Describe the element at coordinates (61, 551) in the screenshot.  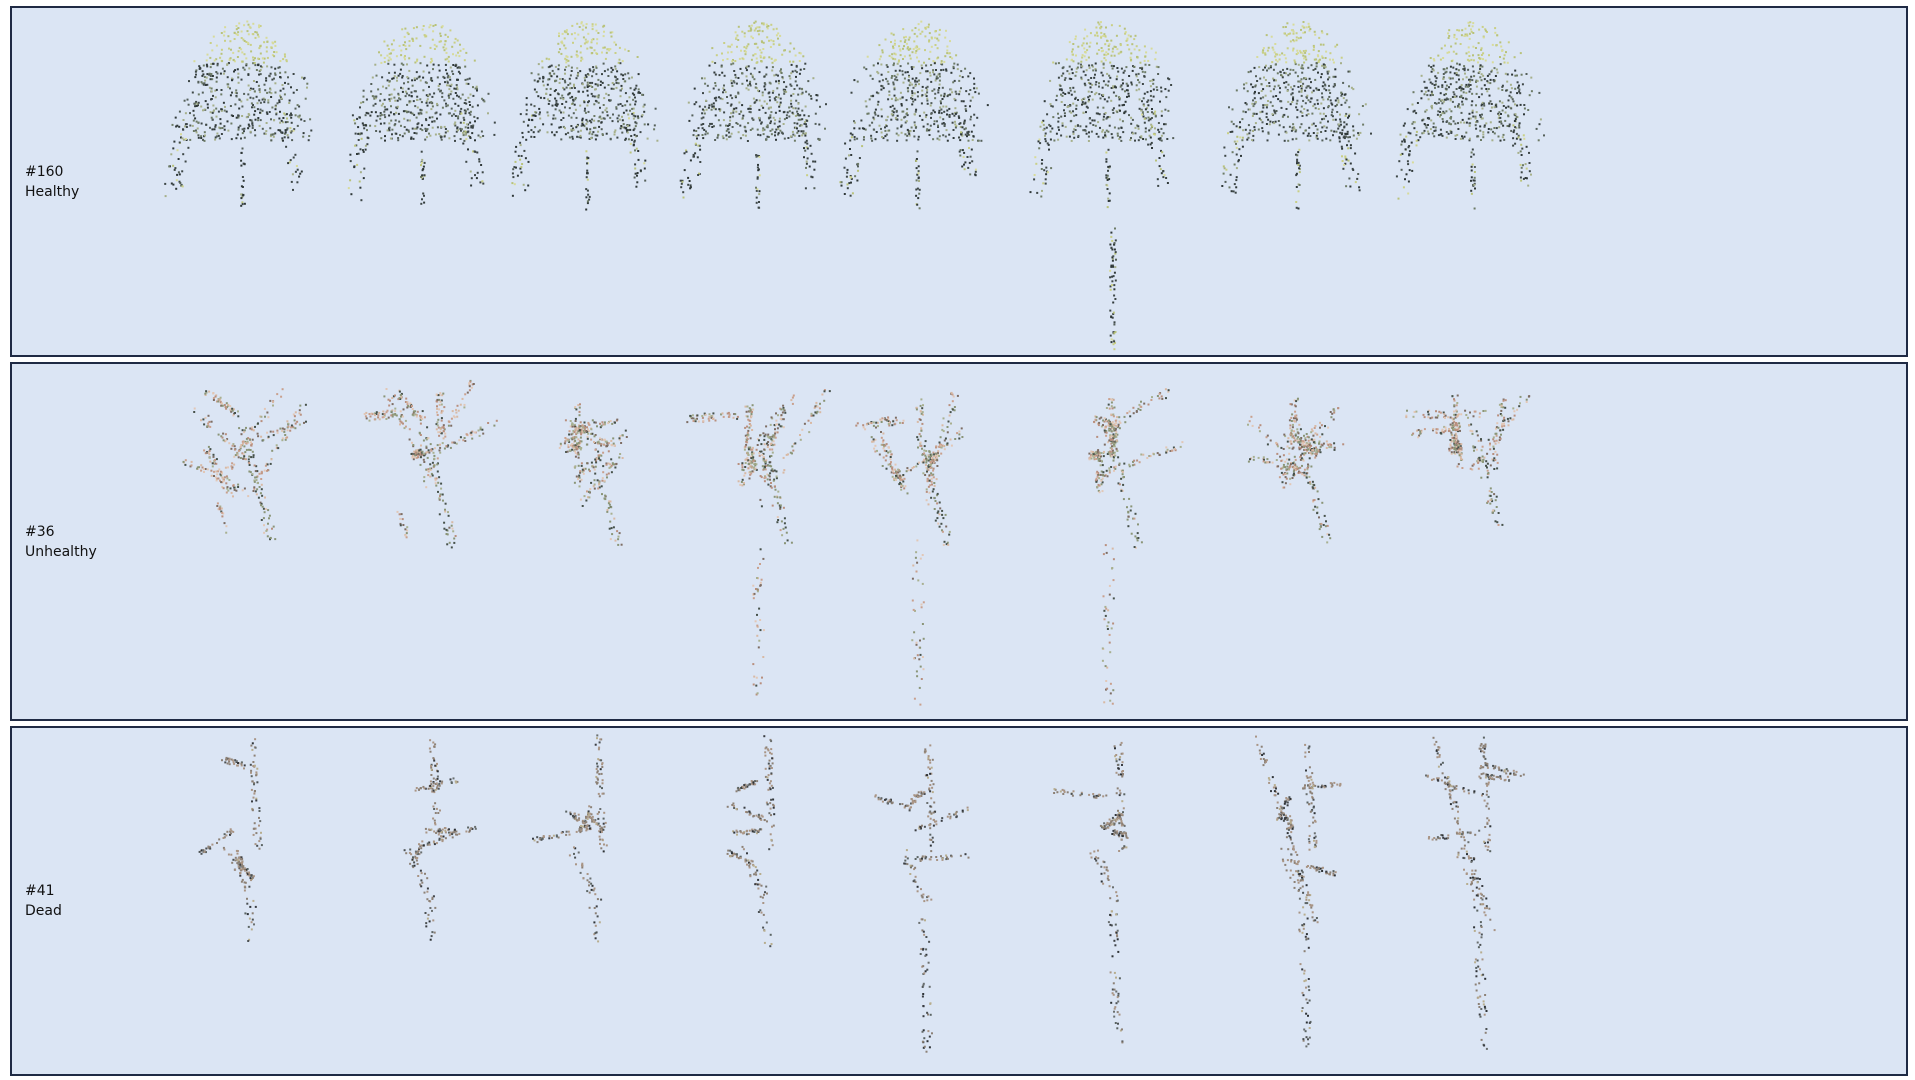
I see `tree-status: Unhealthy` at that location.